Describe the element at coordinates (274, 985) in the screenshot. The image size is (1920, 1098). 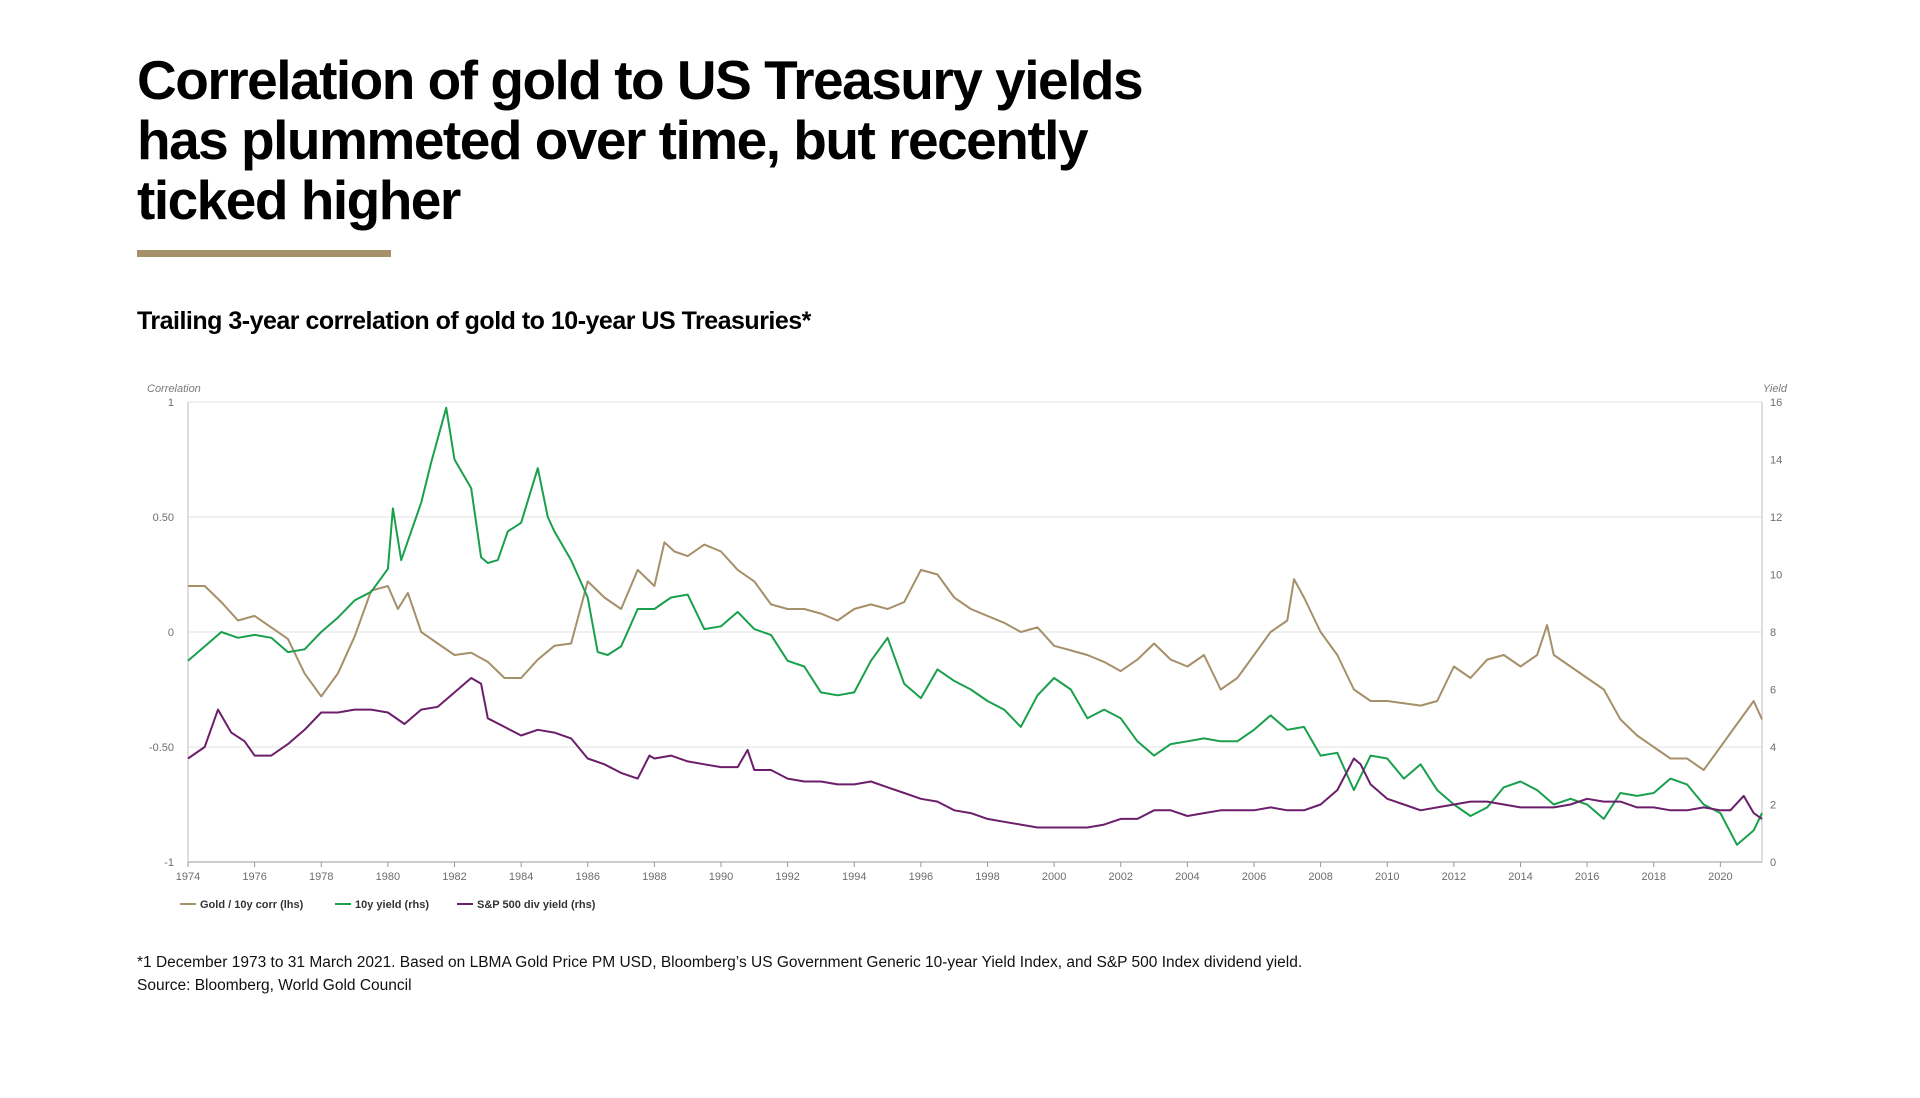
I see `source-text: Source: Bloomberg, World Gold Council` at that location.